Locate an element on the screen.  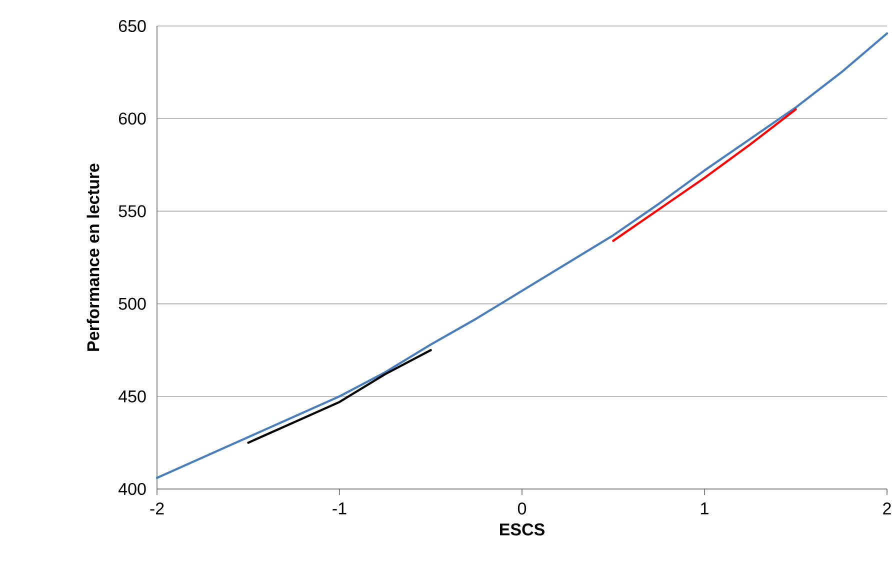
x-axis-title: ESCS is located at coordinates (522, 529).